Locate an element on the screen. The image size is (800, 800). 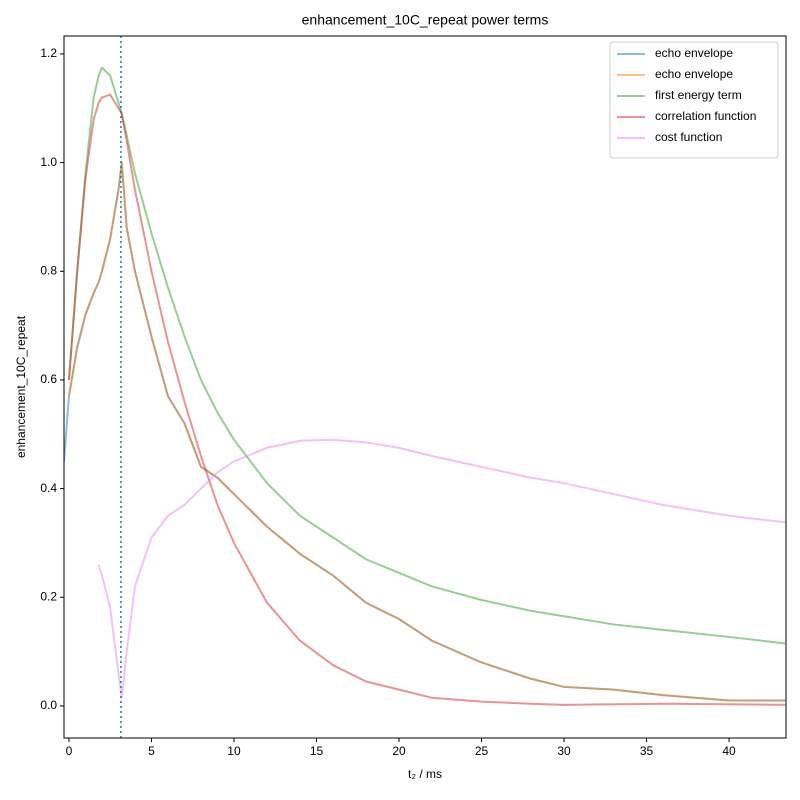
legend-label: first energy term is located at coordinates (698, 95).